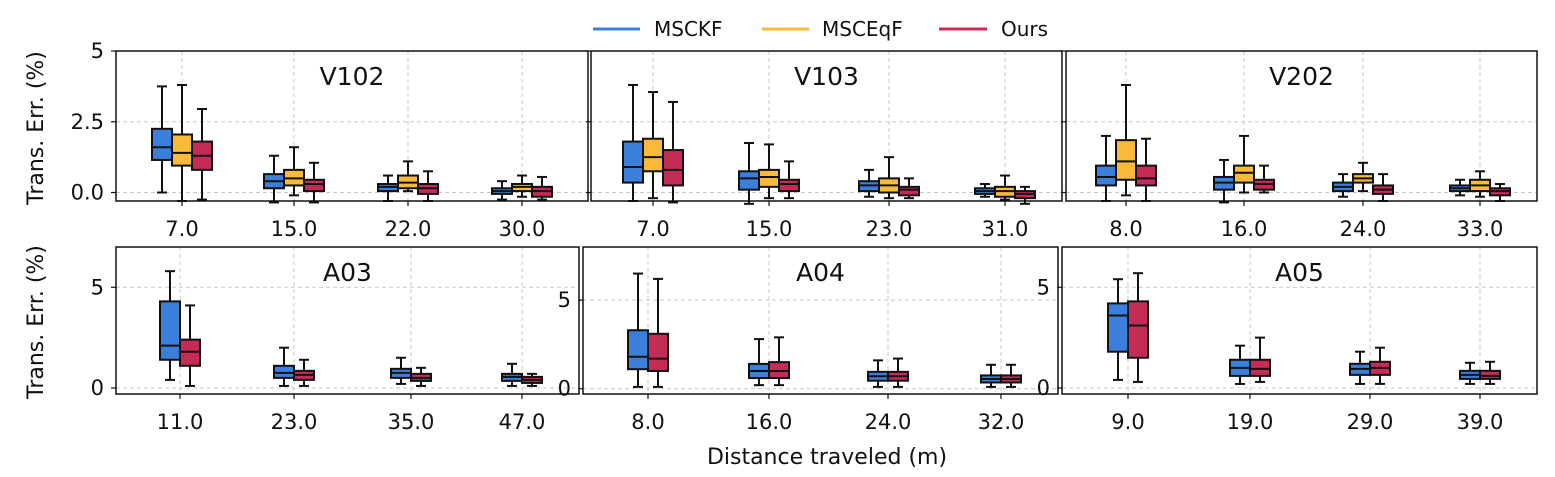  Describe the element at coordinates (522, 229) in the screenshot. I see `x-tick-label: 30.0` at that location.